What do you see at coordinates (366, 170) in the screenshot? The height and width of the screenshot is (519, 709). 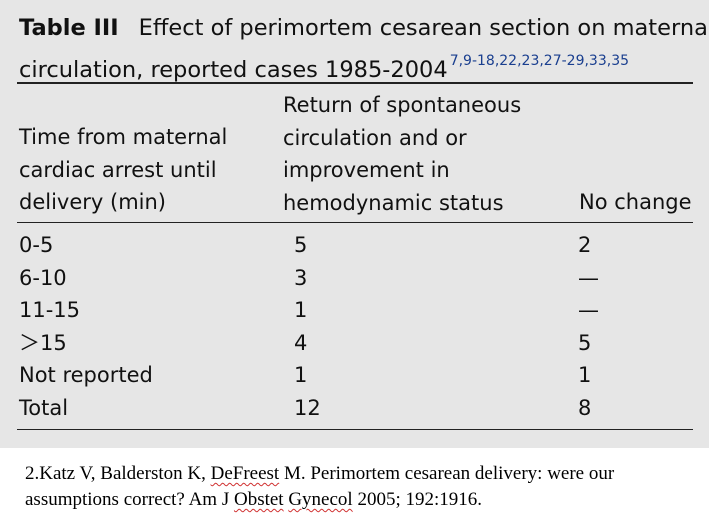 I see `header-return-line: improvement in` at bounding box center [366, 170].